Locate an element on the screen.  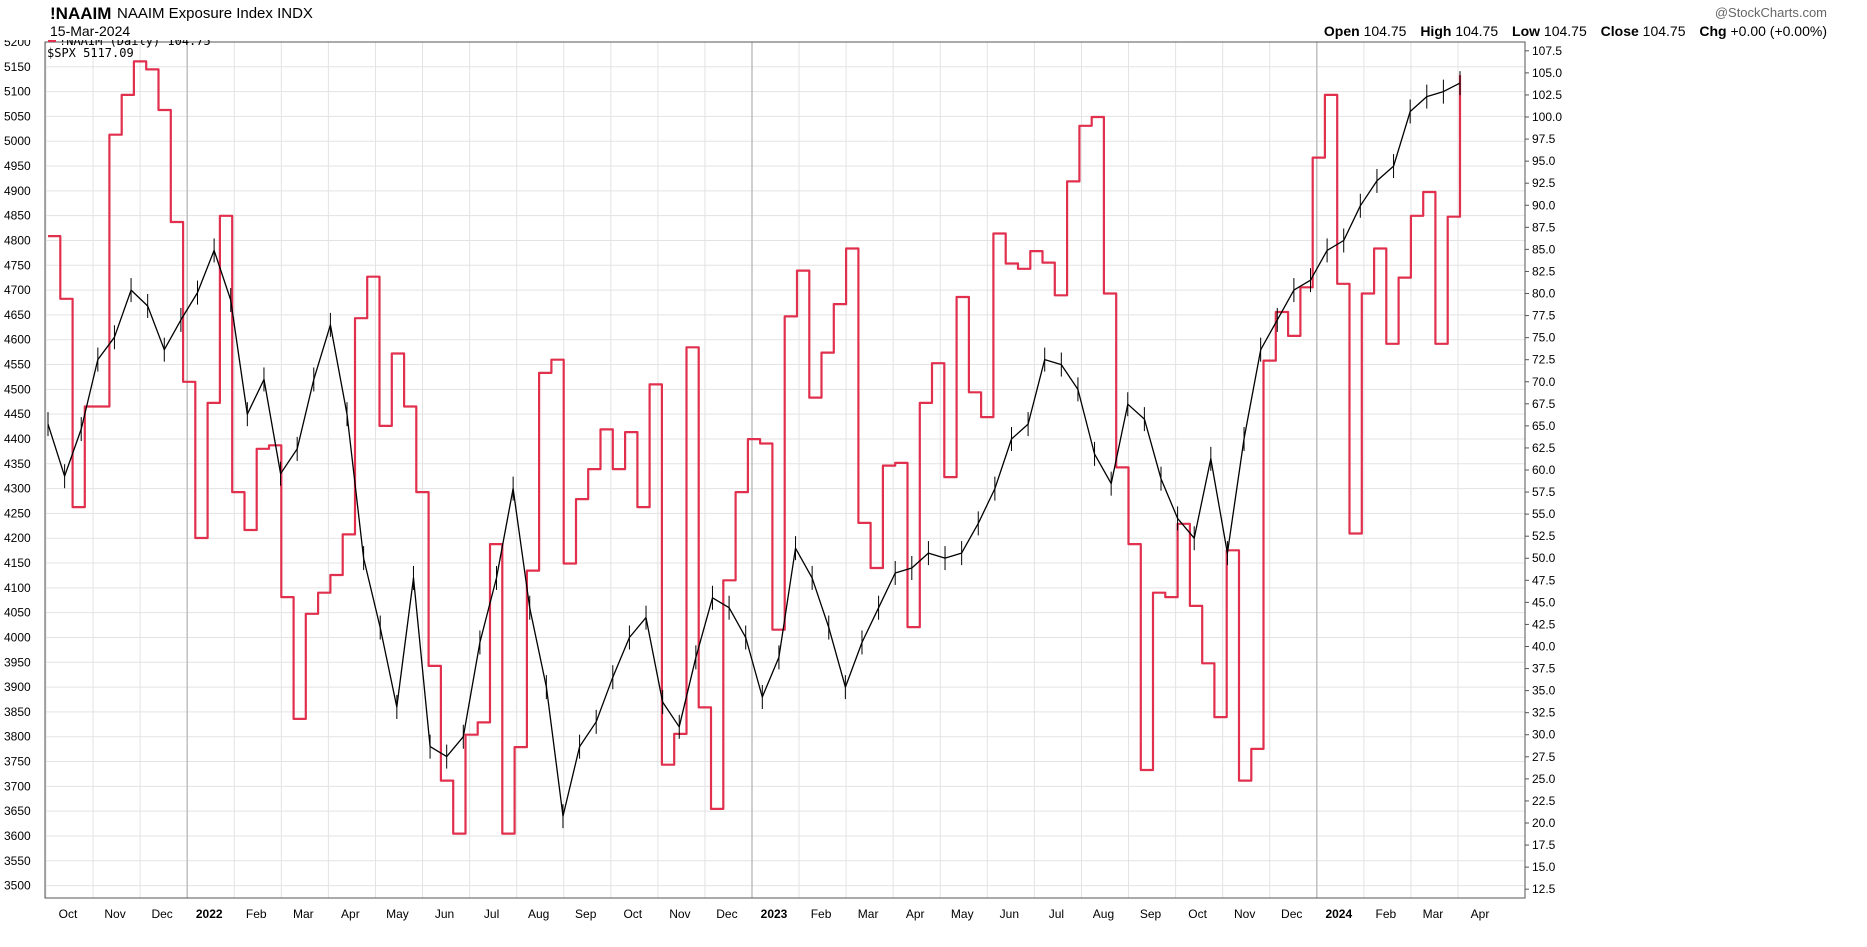
right-tick-label: 97.5 is located at coordinates (1544, 139).